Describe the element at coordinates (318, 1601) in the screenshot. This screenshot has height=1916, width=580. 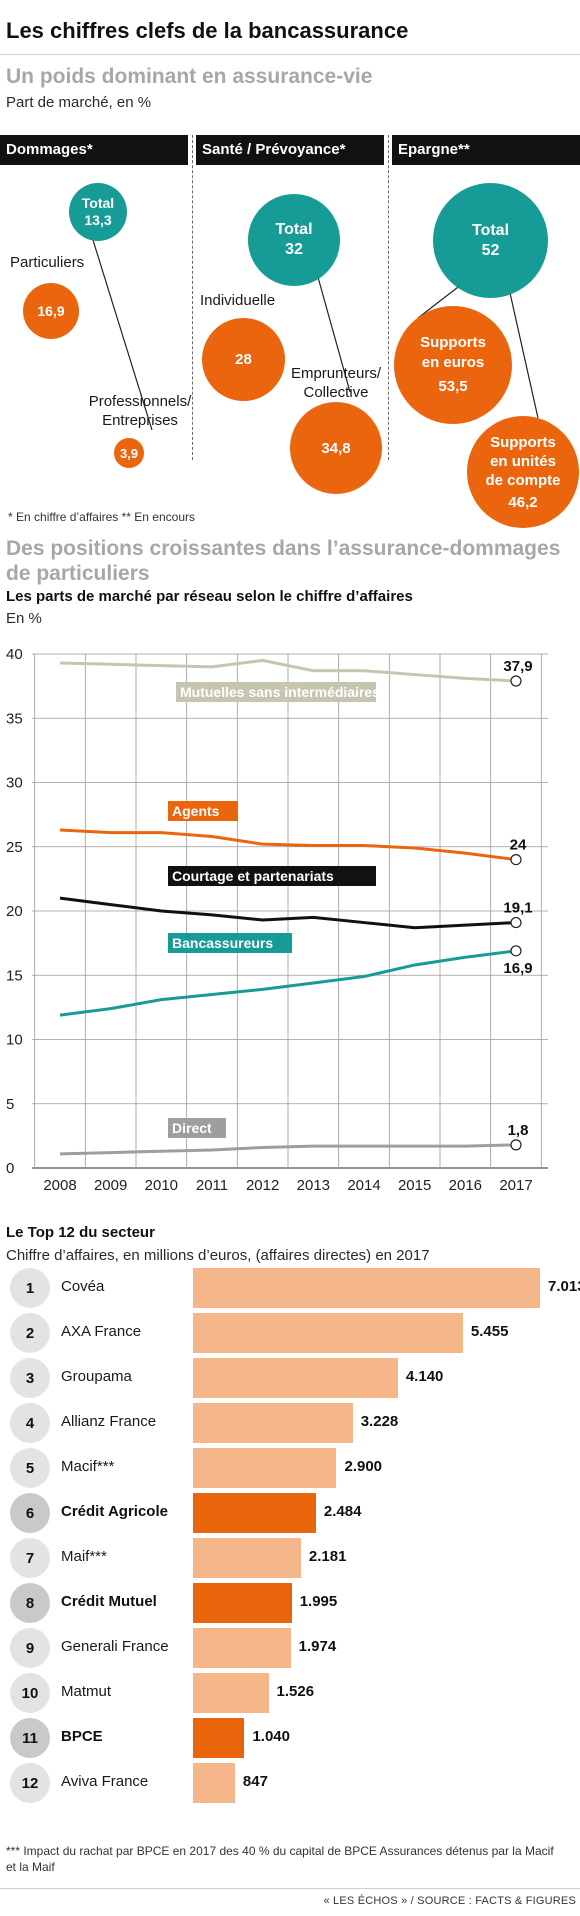
I see `rank-value: 1.995` at that location.